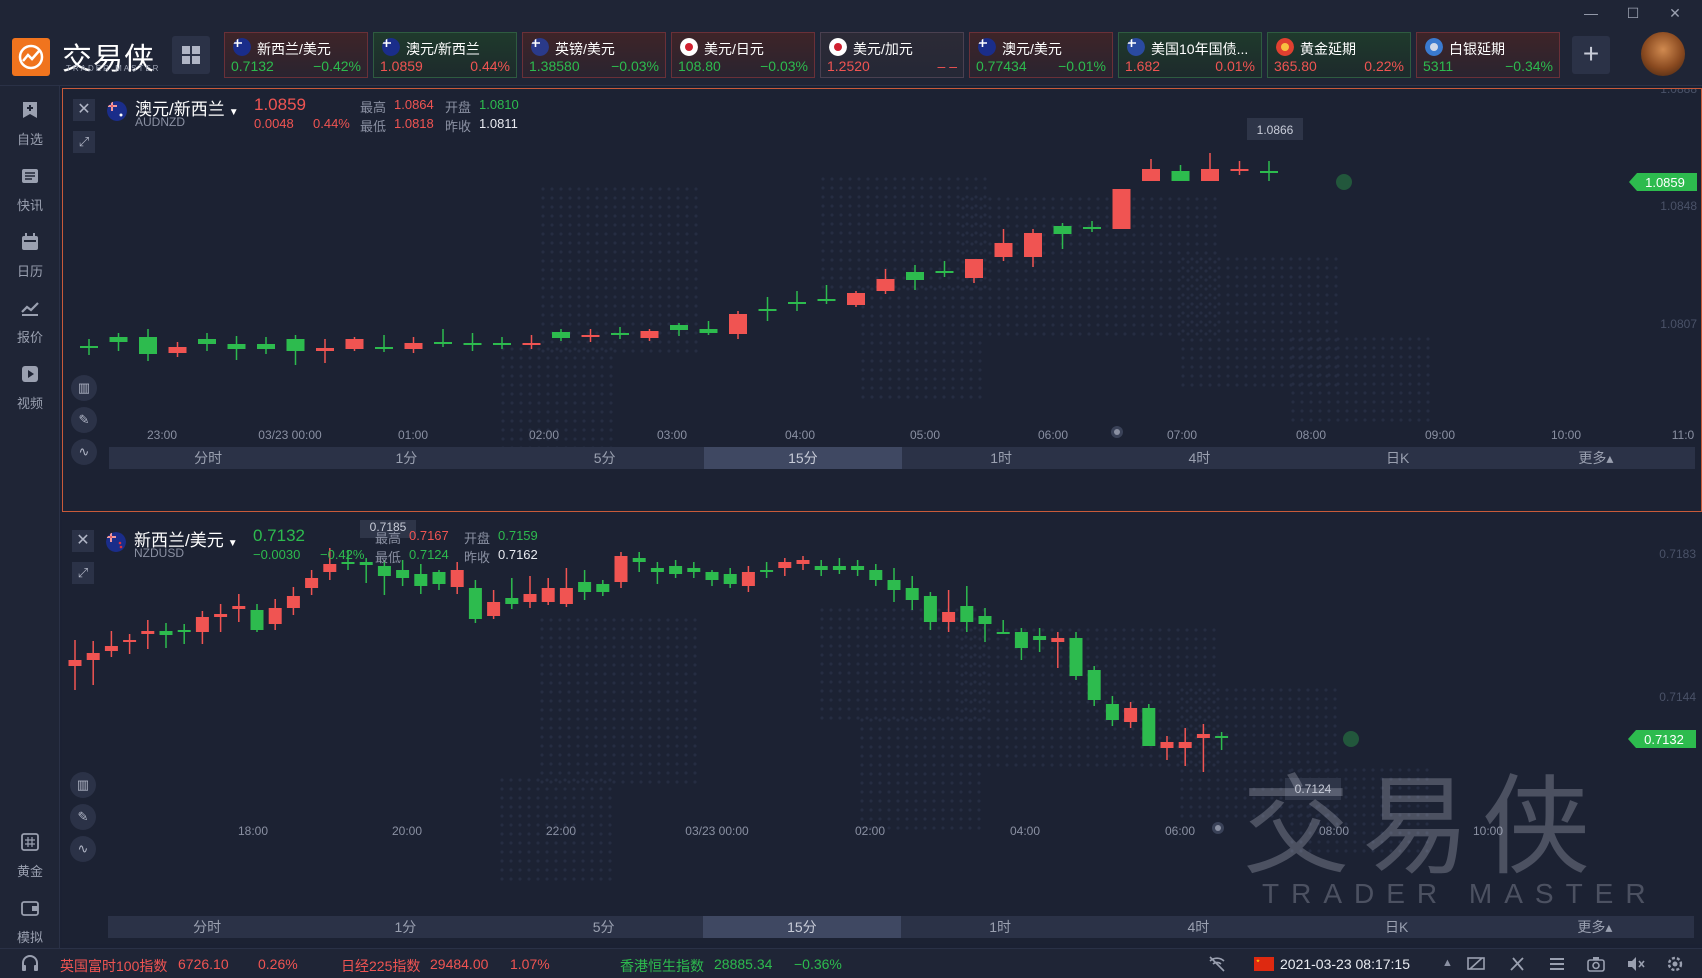 The width and height of the screenshot is (1702, 978). I want to click on sidebar-item-demo: 模拟, so click(30, 922).